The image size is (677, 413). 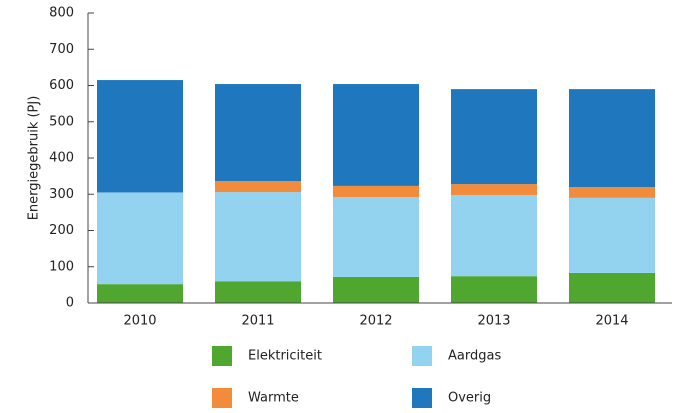 I want to click on y-tick-label: 0, so click(x=70, y=303).